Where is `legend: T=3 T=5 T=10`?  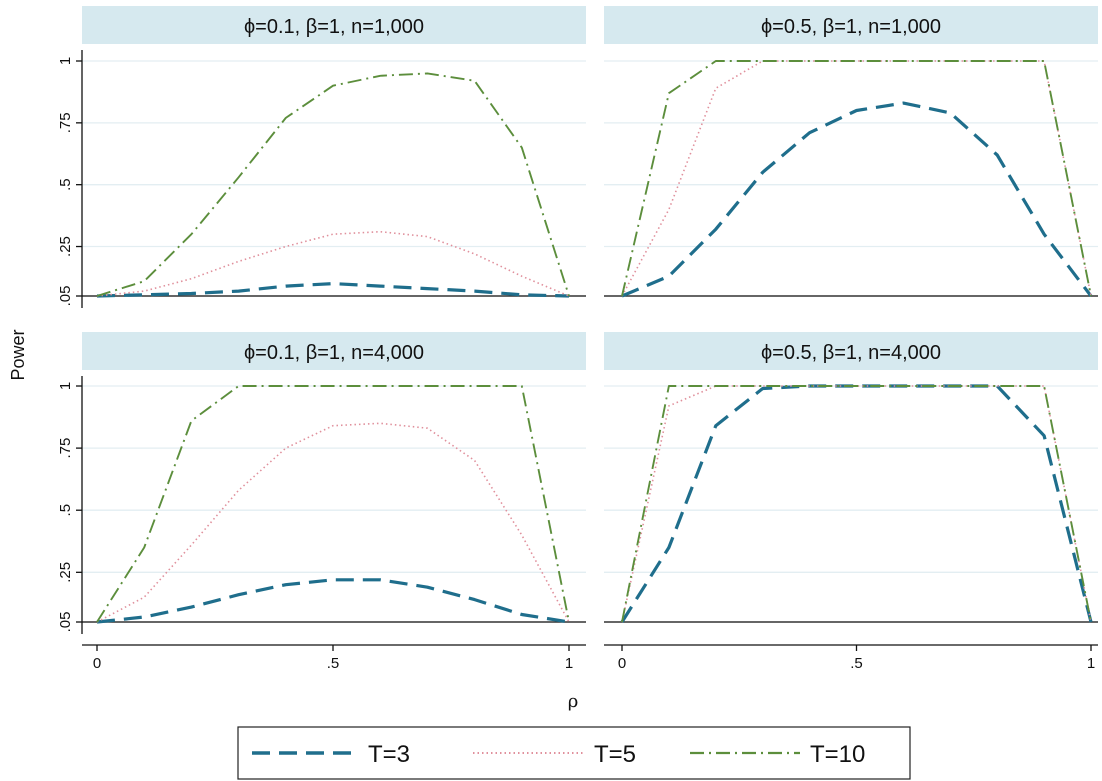 legend: T=3 T=5 T=10 is located at coordinates (574, 753).